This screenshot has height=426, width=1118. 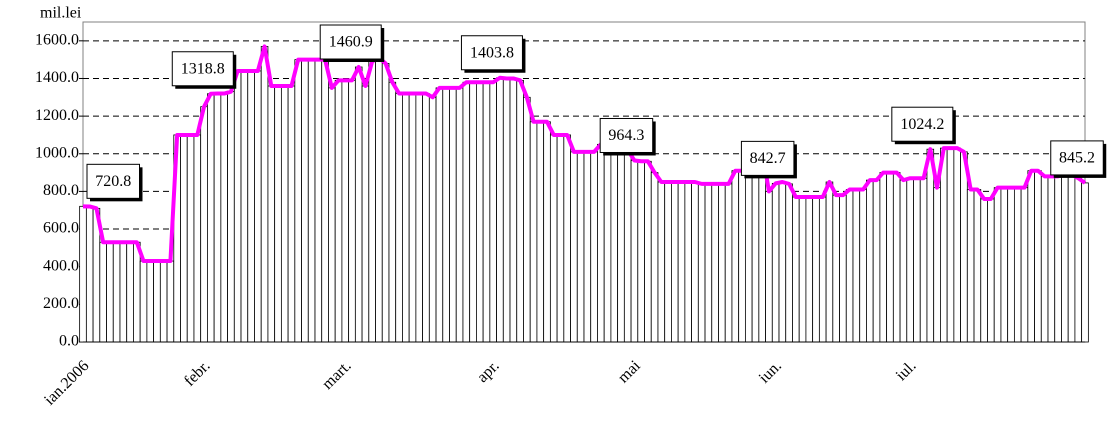 I want to click on y-tick-label: 200.0, so click(x=61, y=303).